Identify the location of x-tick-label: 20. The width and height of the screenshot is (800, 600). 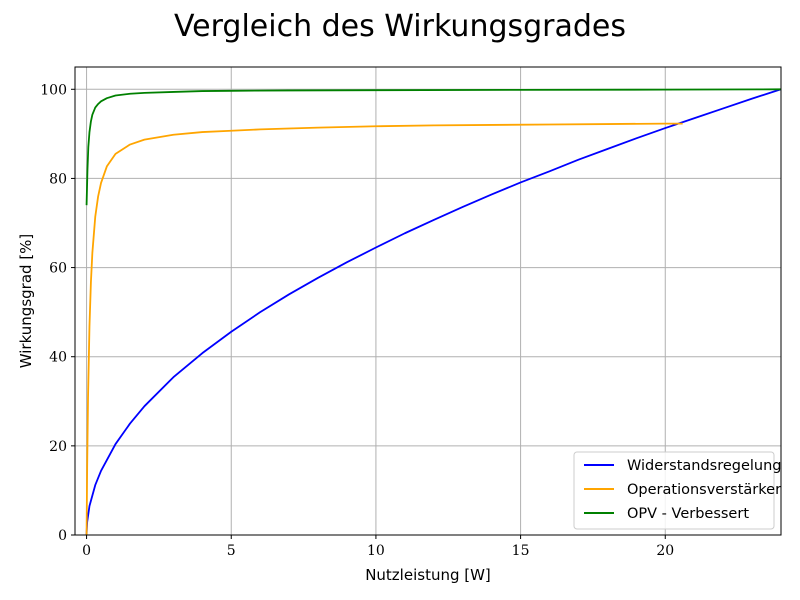
(665, 551).